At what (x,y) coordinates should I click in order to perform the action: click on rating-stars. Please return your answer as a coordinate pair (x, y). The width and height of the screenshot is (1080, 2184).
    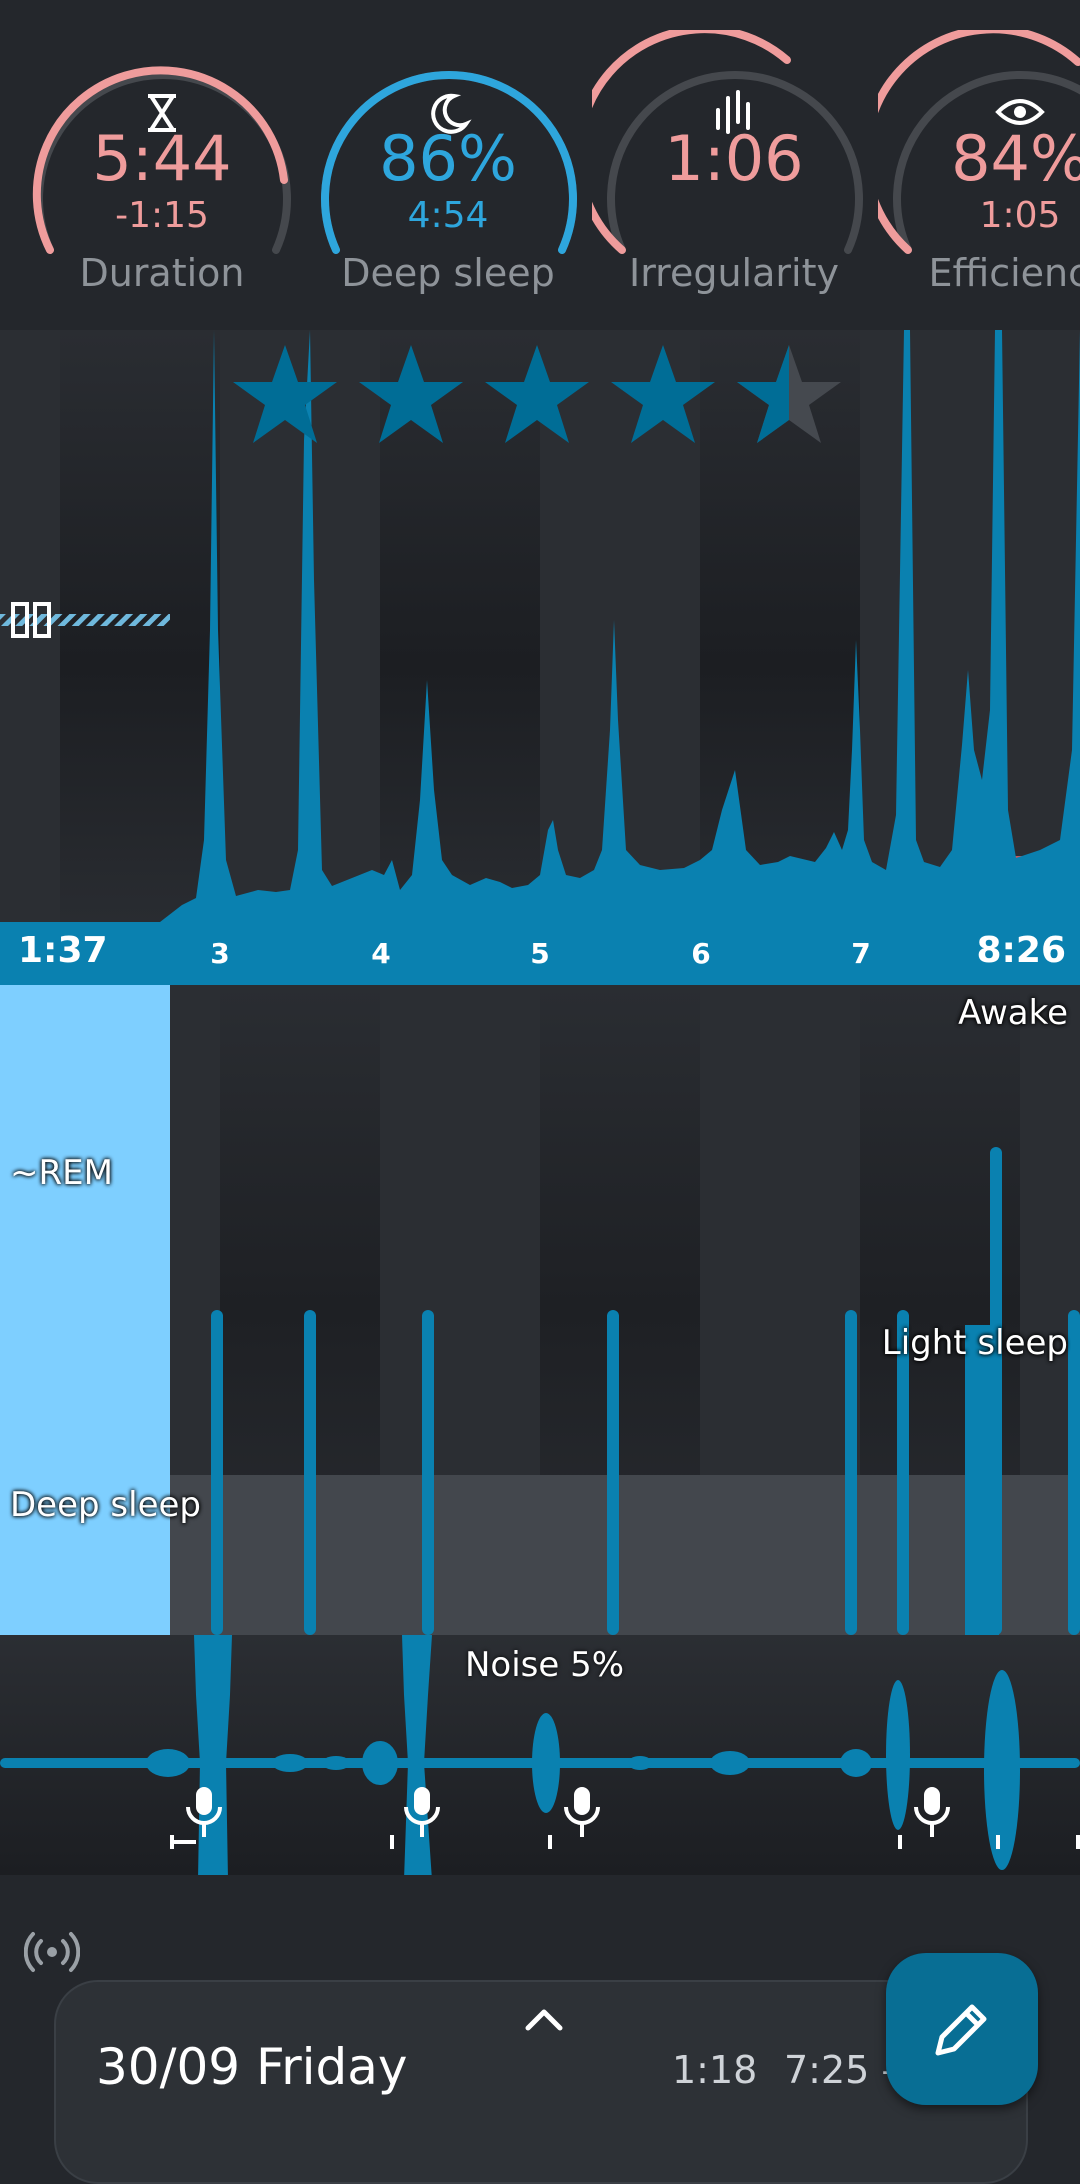
    Looking at the image, I should click on (550, 395).